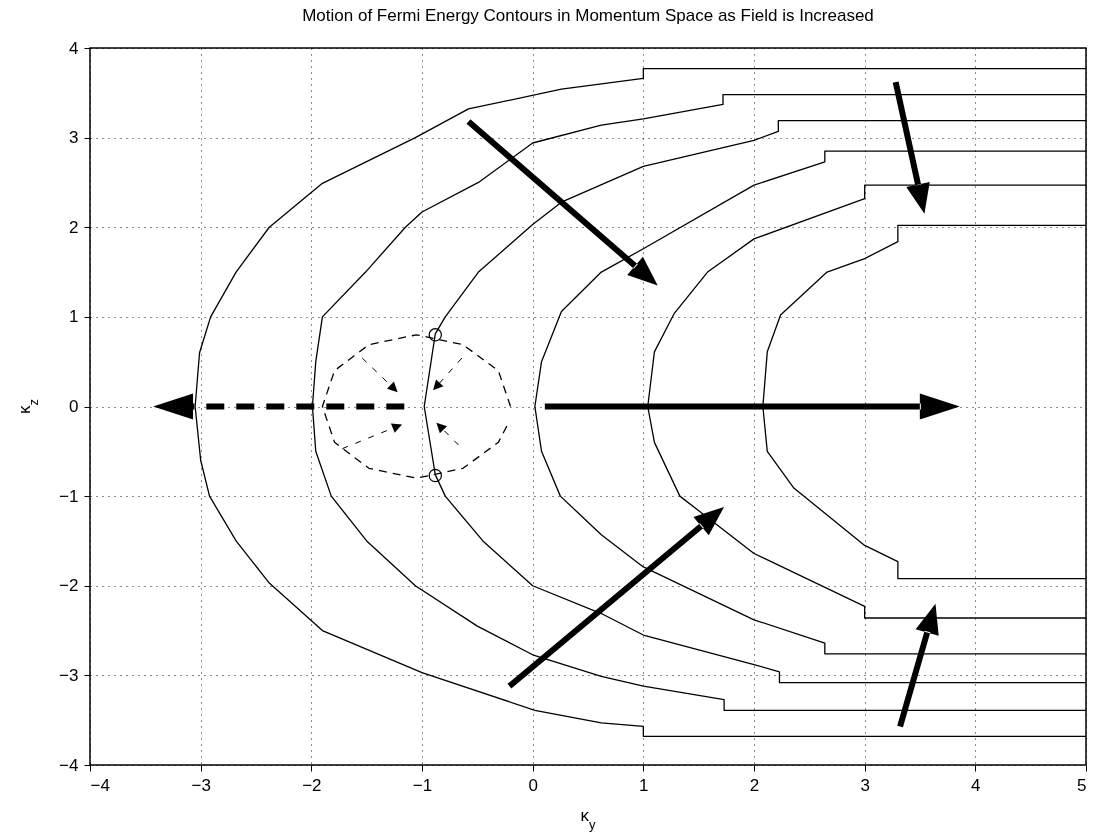 Image resolution: width=1094 pixels, height=838 pixels. I want to click on x-tick-label: −1, so click(422, 785).